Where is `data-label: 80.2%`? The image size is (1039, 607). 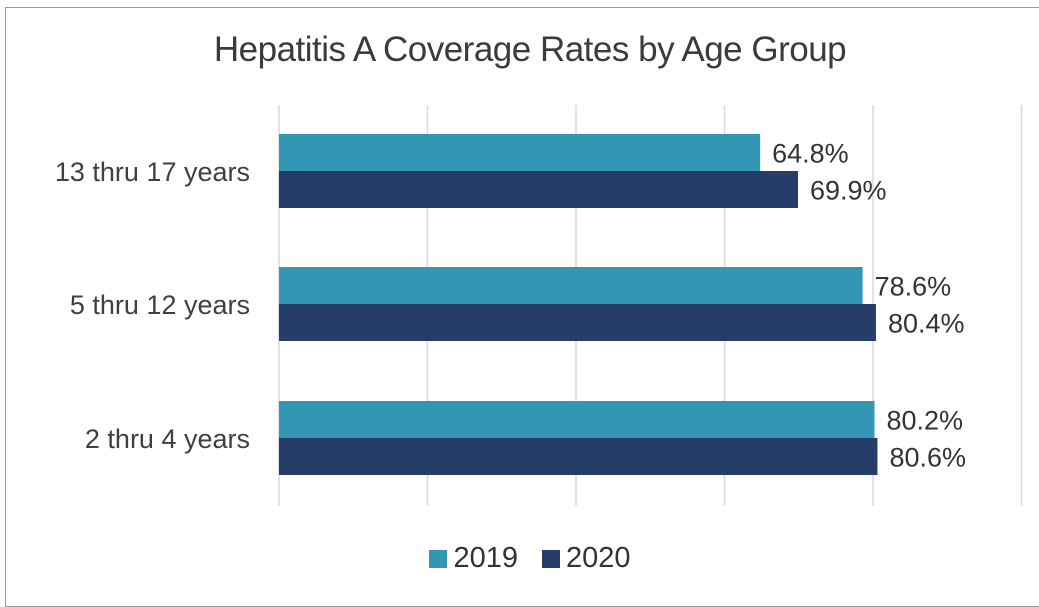
data-label: 80.2% is located at coordinates (924, 421).